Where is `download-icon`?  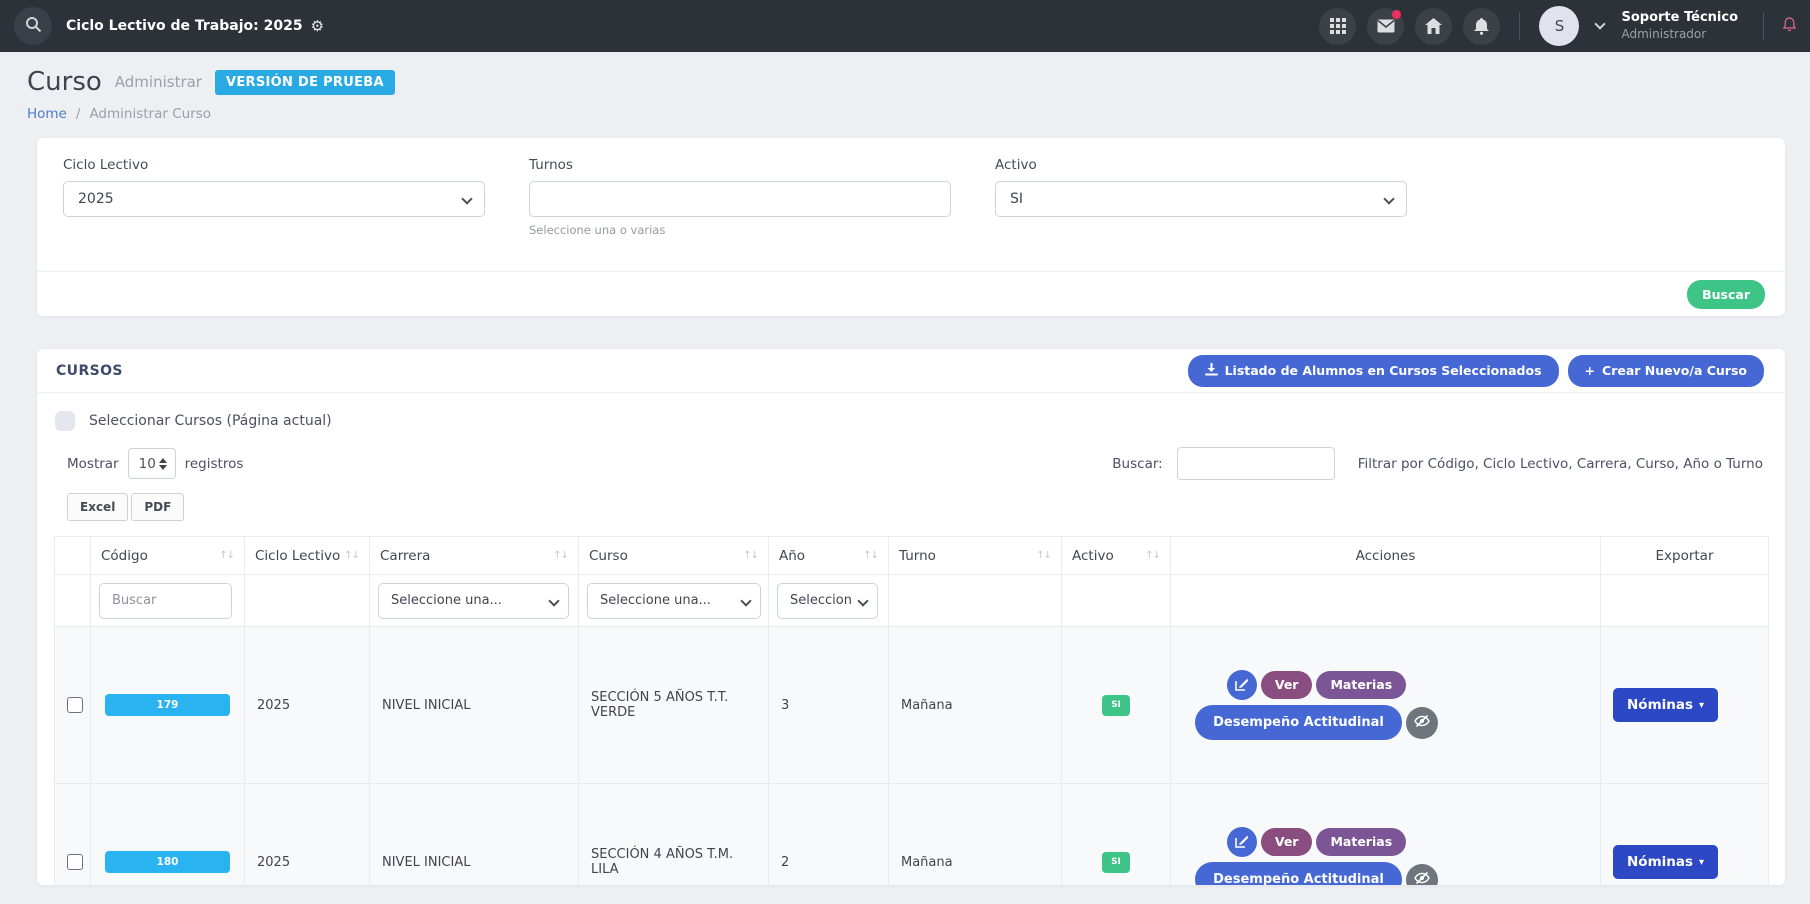
download-icon is located at coordinates (1211, 370).